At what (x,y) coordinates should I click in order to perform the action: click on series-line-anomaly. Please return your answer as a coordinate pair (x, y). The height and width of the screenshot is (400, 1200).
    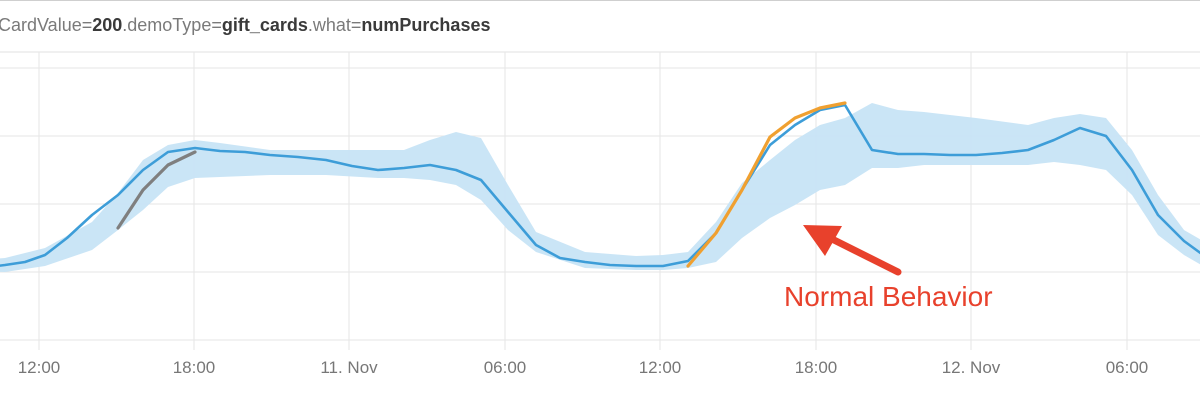
    Looking at the image, I should click on (766, 184).